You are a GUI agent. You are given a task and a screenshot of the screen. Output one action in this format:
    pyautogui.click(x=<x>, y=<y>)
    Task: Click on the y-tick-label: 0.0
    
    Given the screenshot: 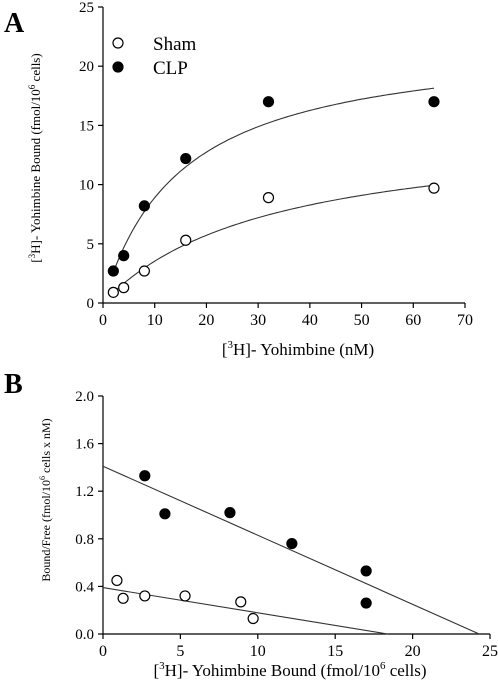 What is the action you would take?
    pyautogui.click(x=84, y=635)
    